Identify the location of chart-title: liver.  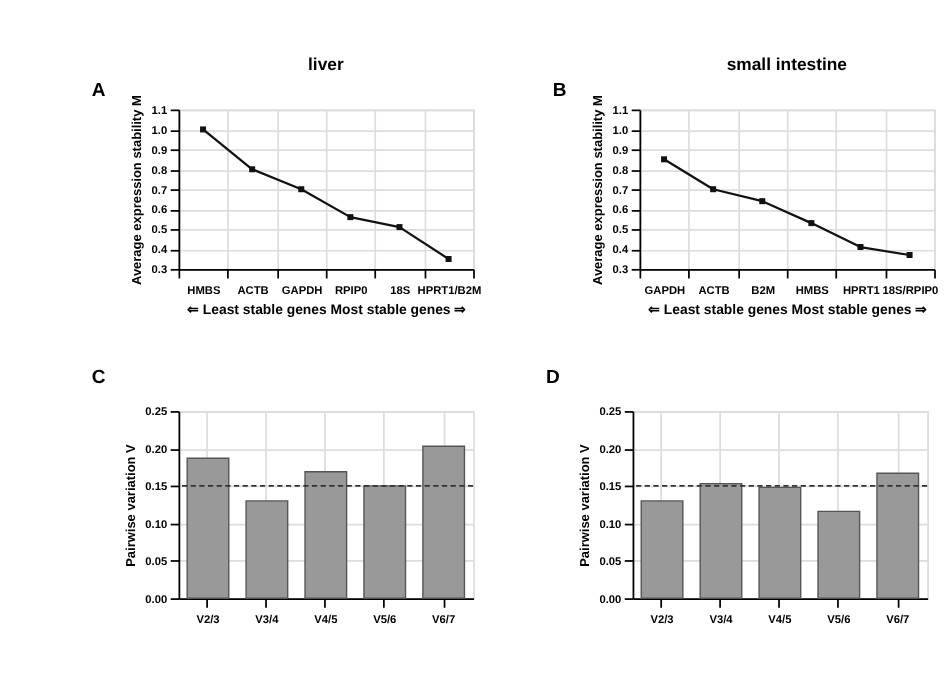
(326, 63).